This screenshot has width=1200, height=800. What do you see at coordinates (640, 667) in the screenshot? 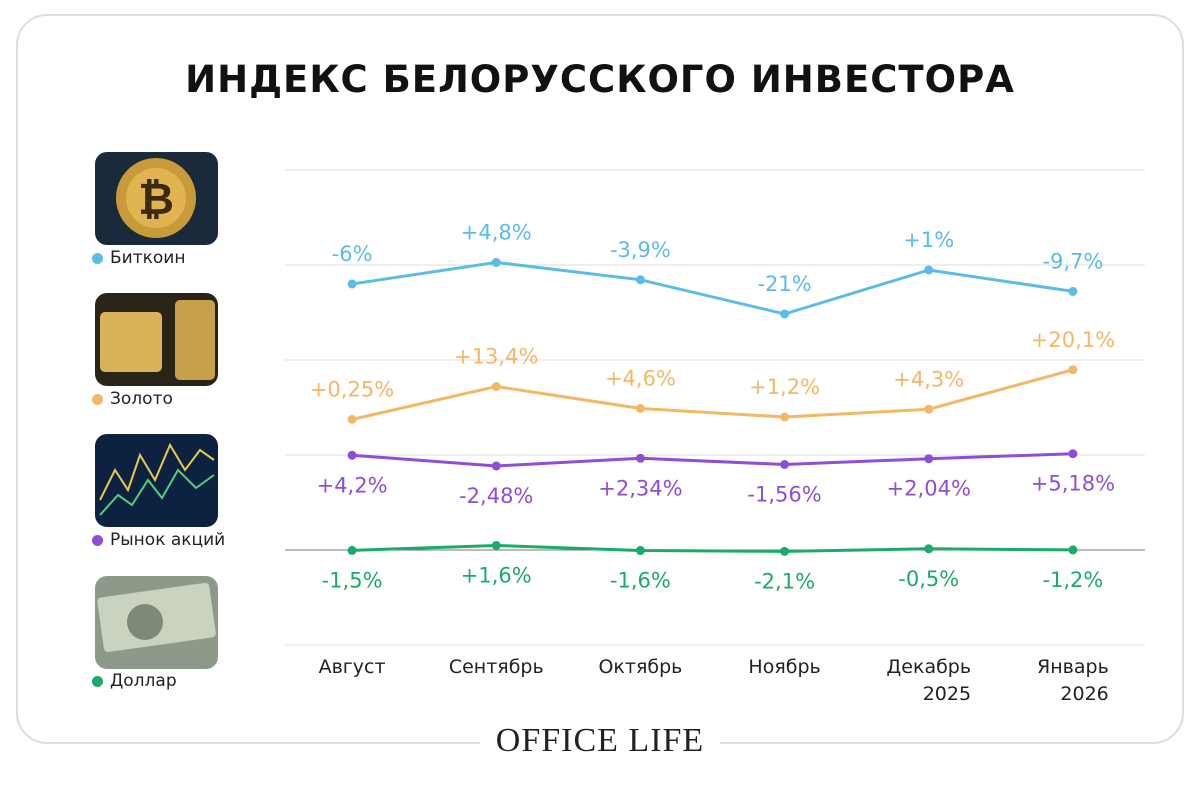
I see `x-tick-label: Октябрь` at bounding box center [640, 667].